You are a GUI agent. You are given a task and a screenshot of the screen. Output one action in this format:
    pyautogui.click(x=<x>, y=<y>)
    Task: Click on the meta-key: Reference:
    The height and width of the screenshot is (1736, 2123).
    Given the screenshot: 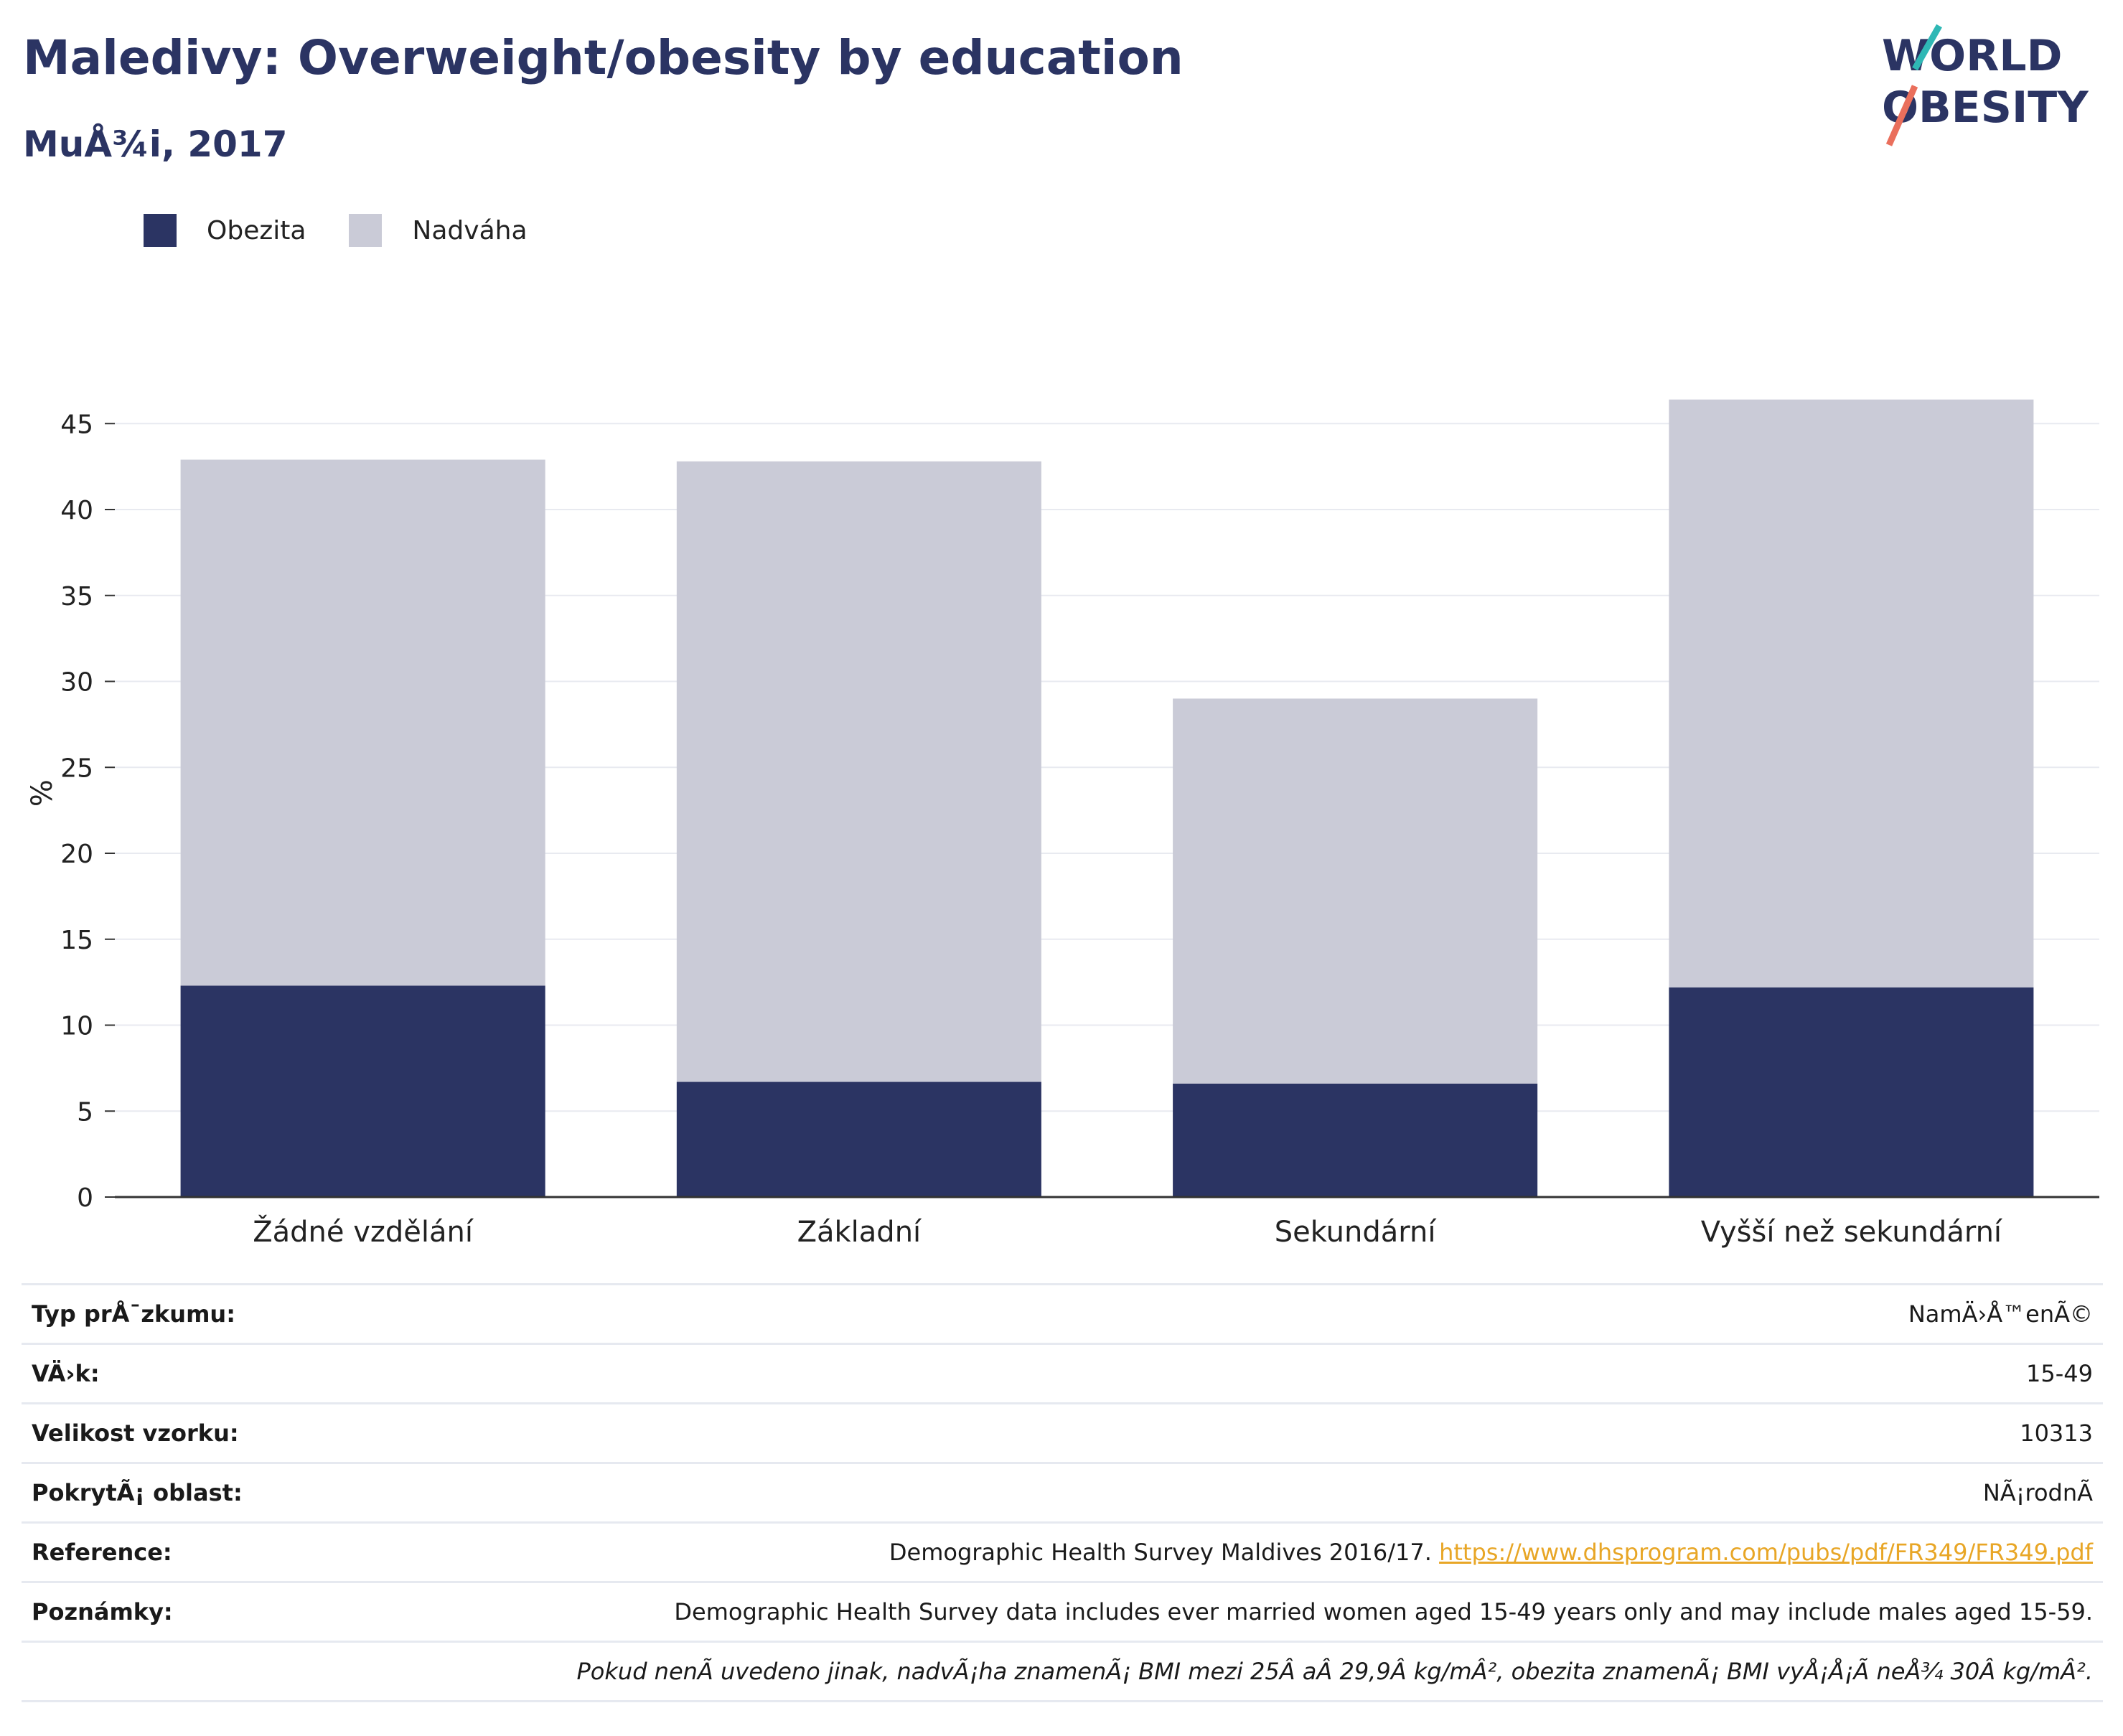 What is the action you would take?
    pyautogui.click(x=175, y=1551)
    